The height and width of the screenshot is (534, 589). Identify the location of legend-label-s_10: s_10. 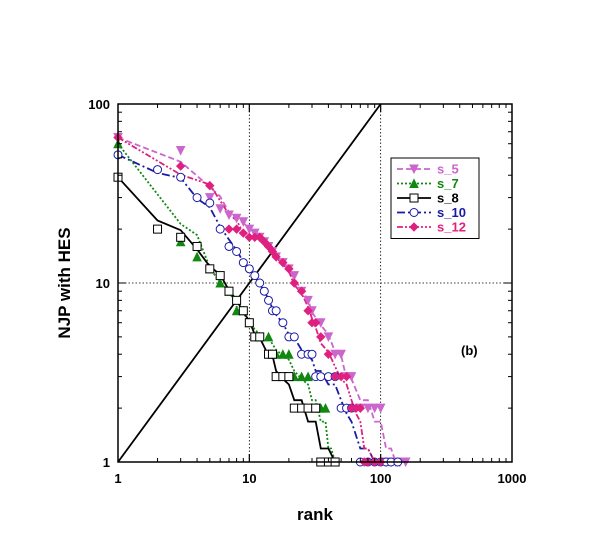
(451, 212).